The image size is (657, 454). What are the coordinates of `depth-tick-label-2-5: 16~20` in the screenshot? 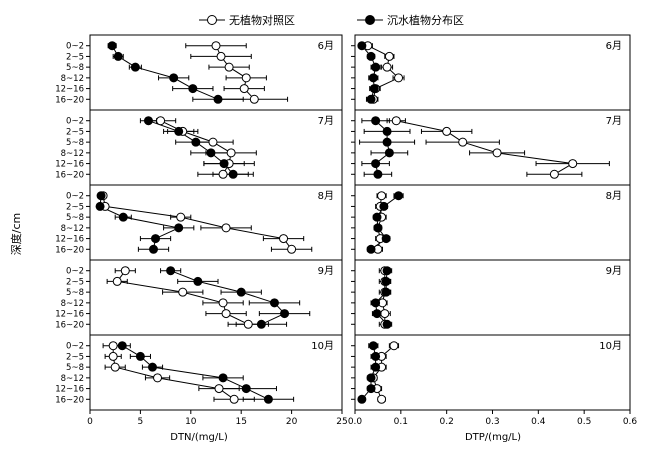 It's located at (69, 250).